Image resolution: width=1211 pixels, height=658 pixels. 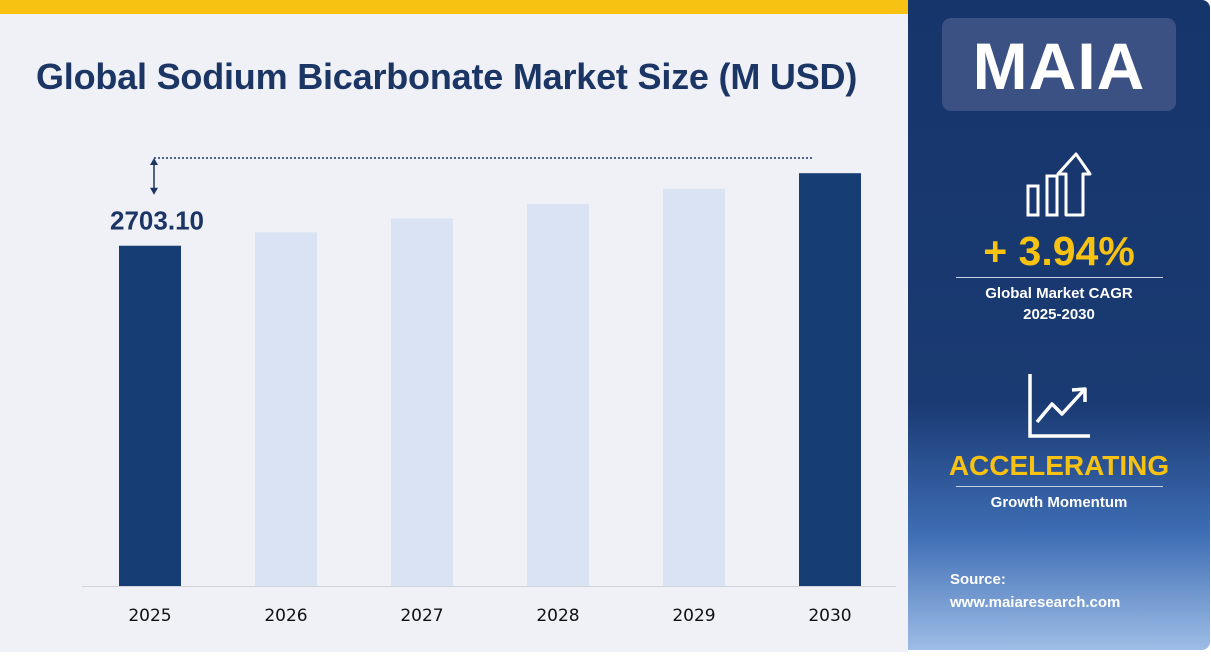 I want to click on tick-label-2030: 2030, so click(x=829, y=616).